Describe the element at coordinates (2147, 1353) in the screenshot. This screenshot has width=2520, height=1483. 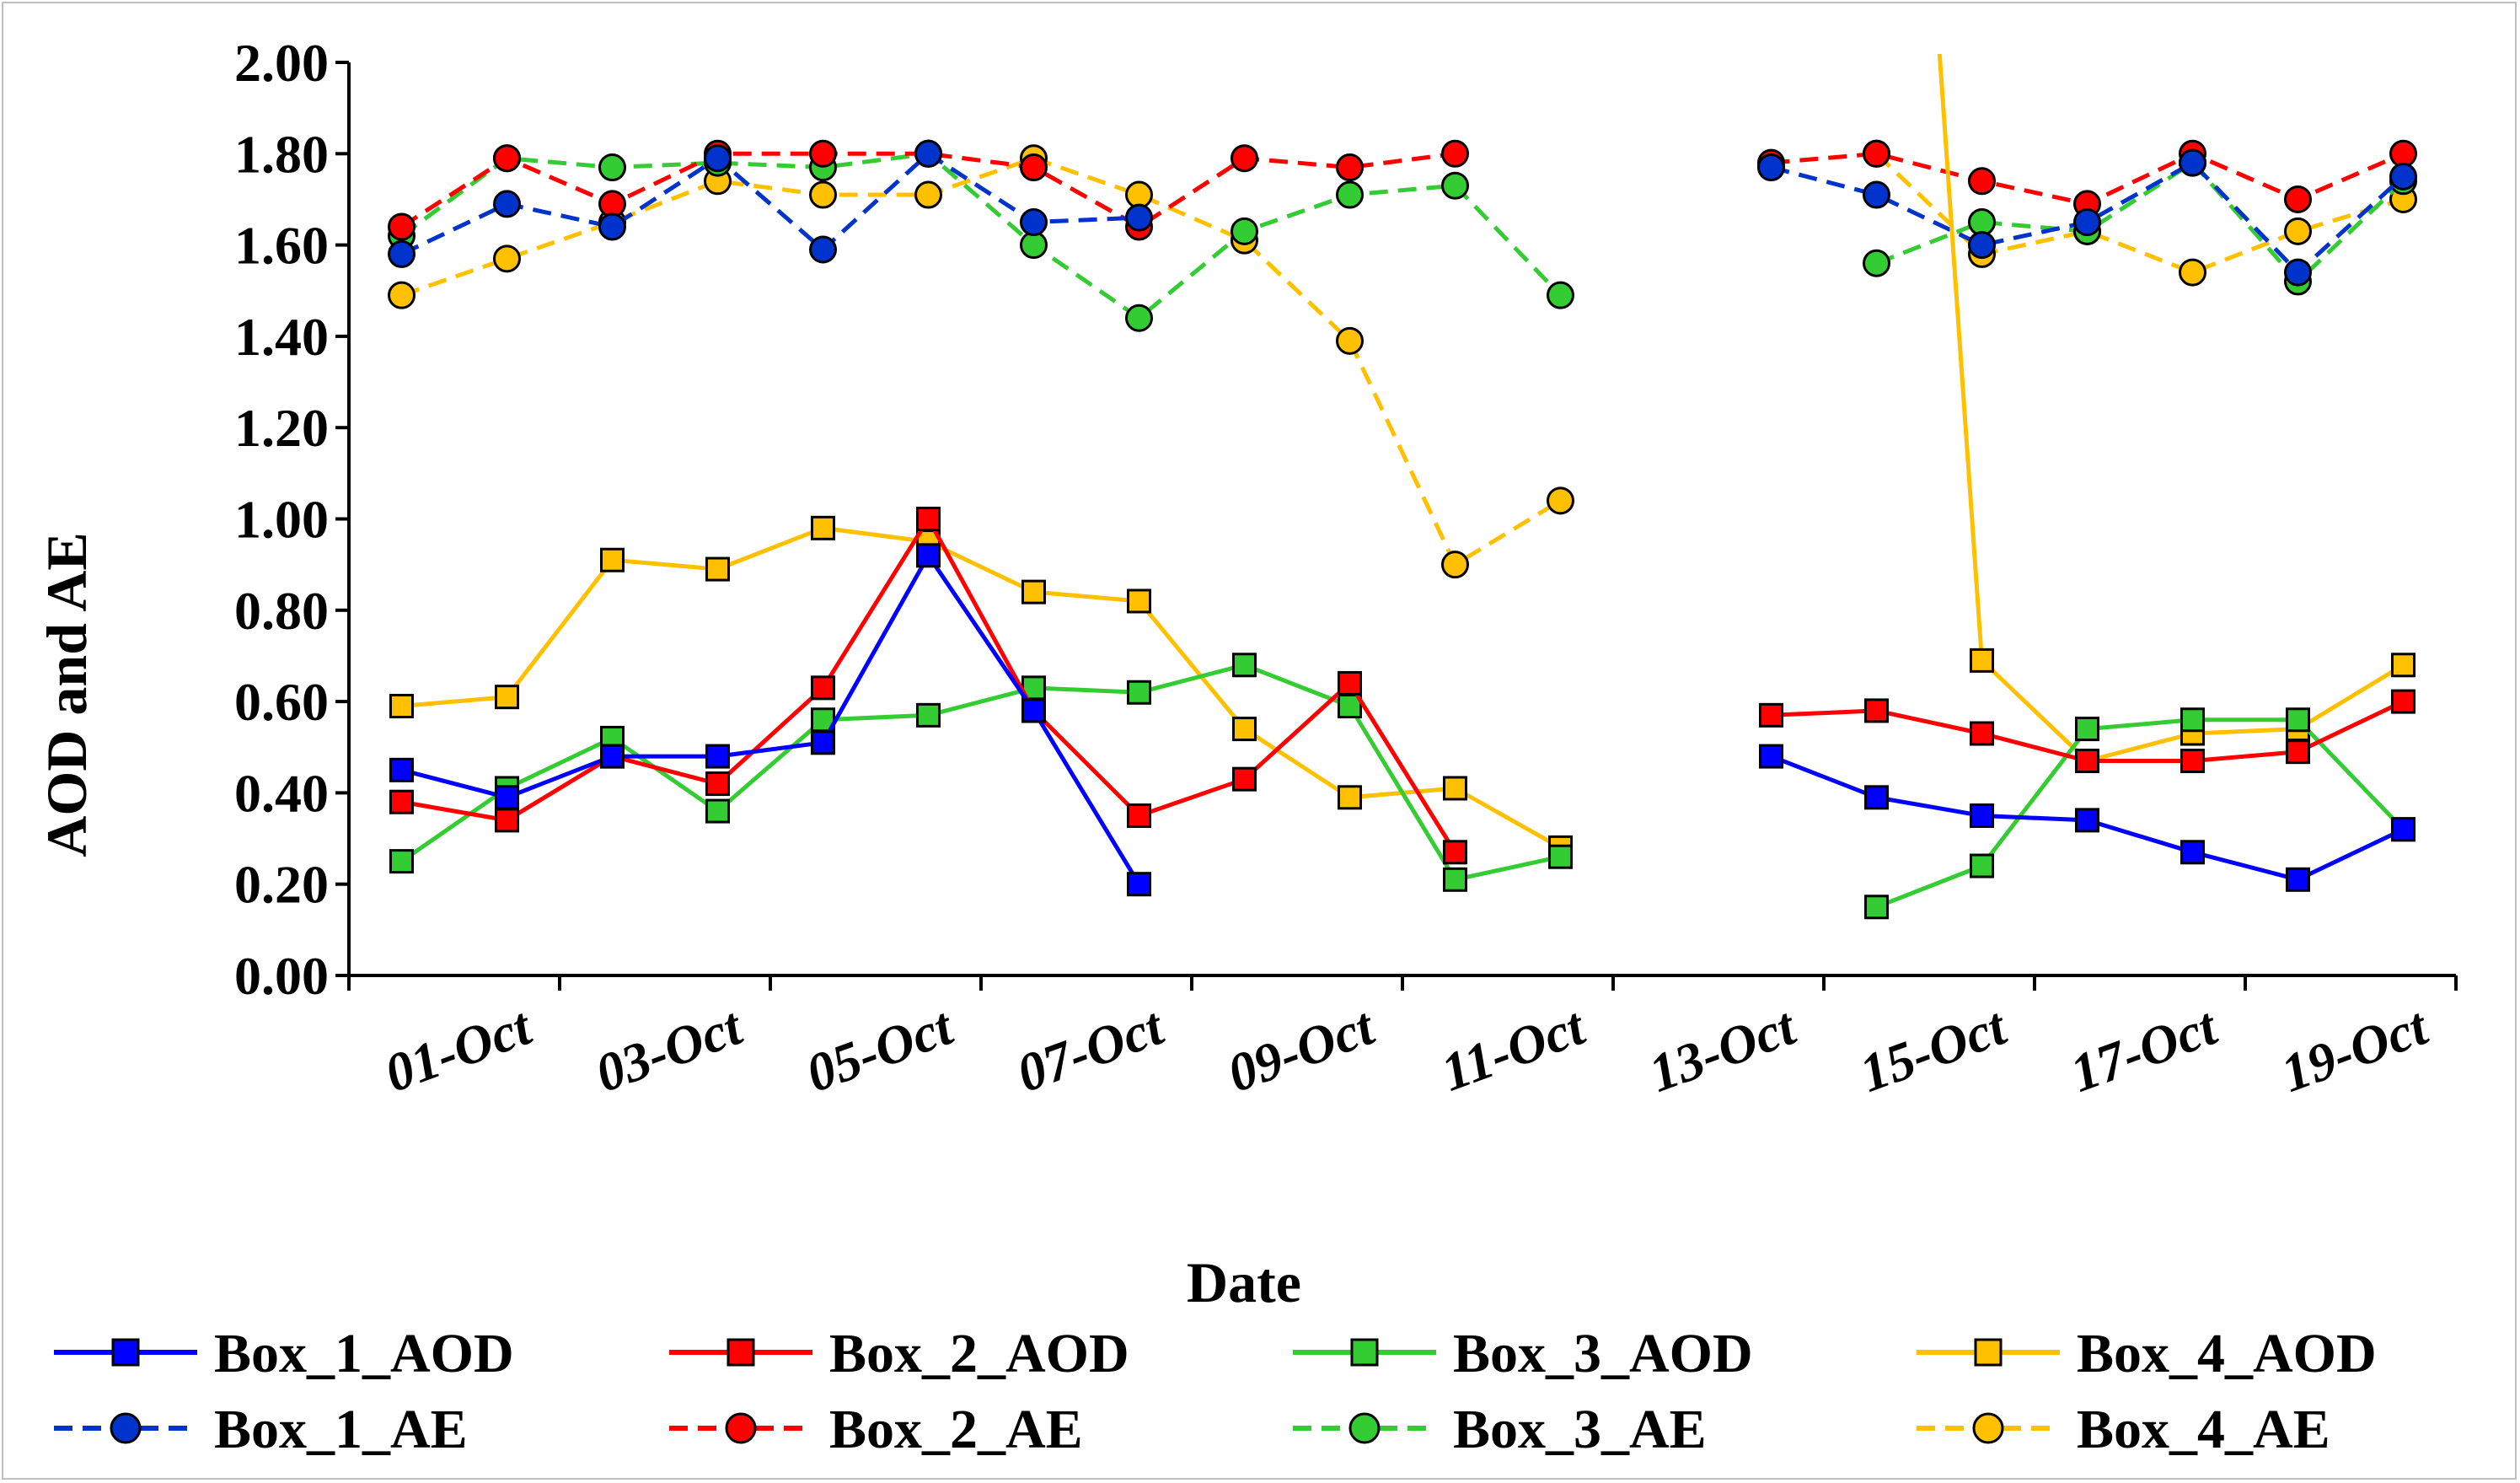
I see `legend-item-Box_4_AOD: Box_4_AOD` at that location.